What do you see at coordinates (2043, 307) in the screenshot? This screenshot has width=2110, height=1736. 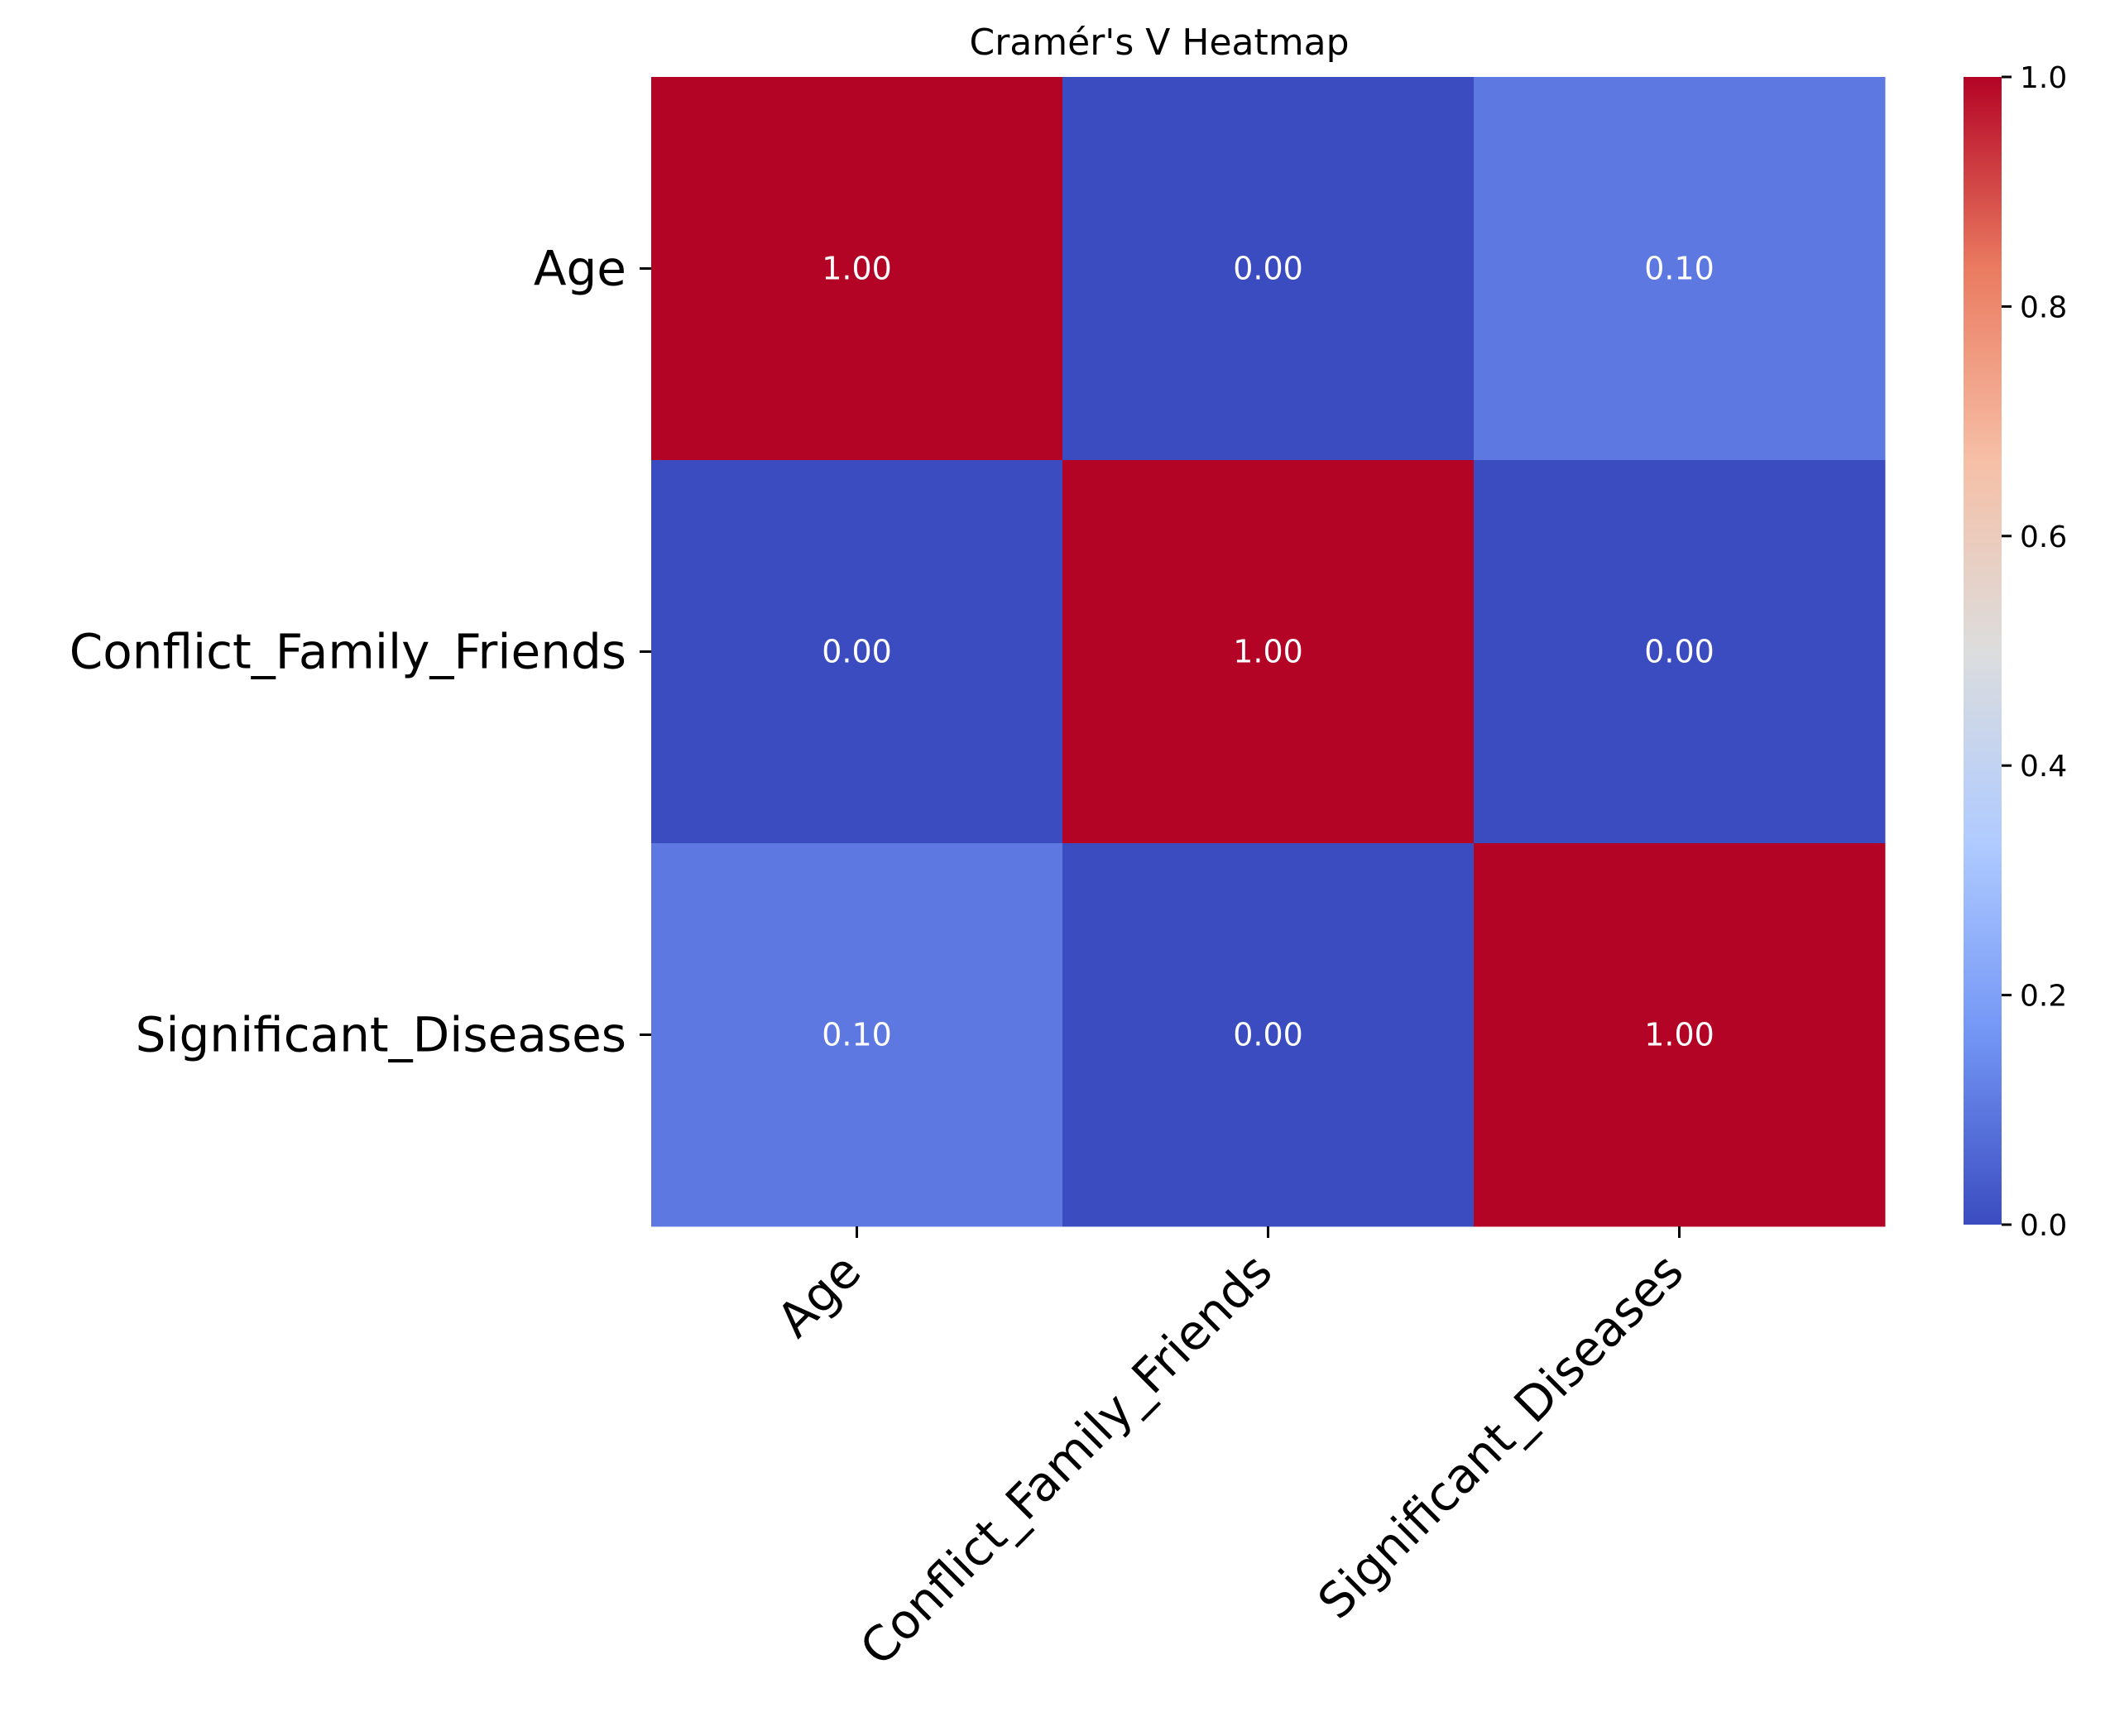 I see `colorbar-tick-label-4: 0.8` at bounding box center [2043, 307].